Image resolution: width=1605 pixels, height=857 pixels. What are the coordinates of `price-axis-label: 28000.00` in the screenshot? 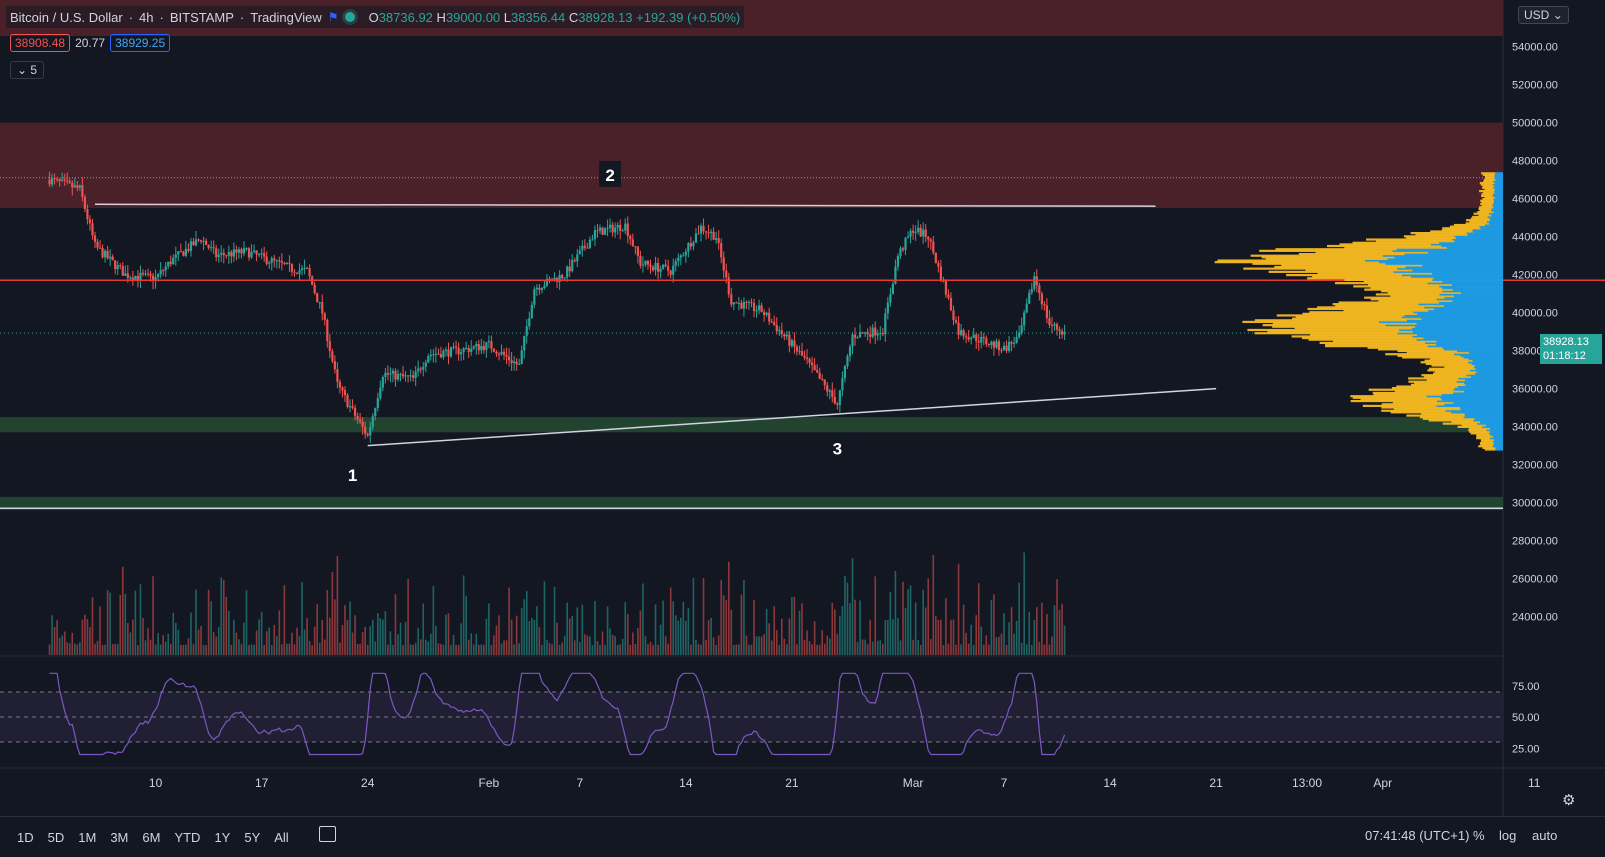 It's located at (1535, 542).